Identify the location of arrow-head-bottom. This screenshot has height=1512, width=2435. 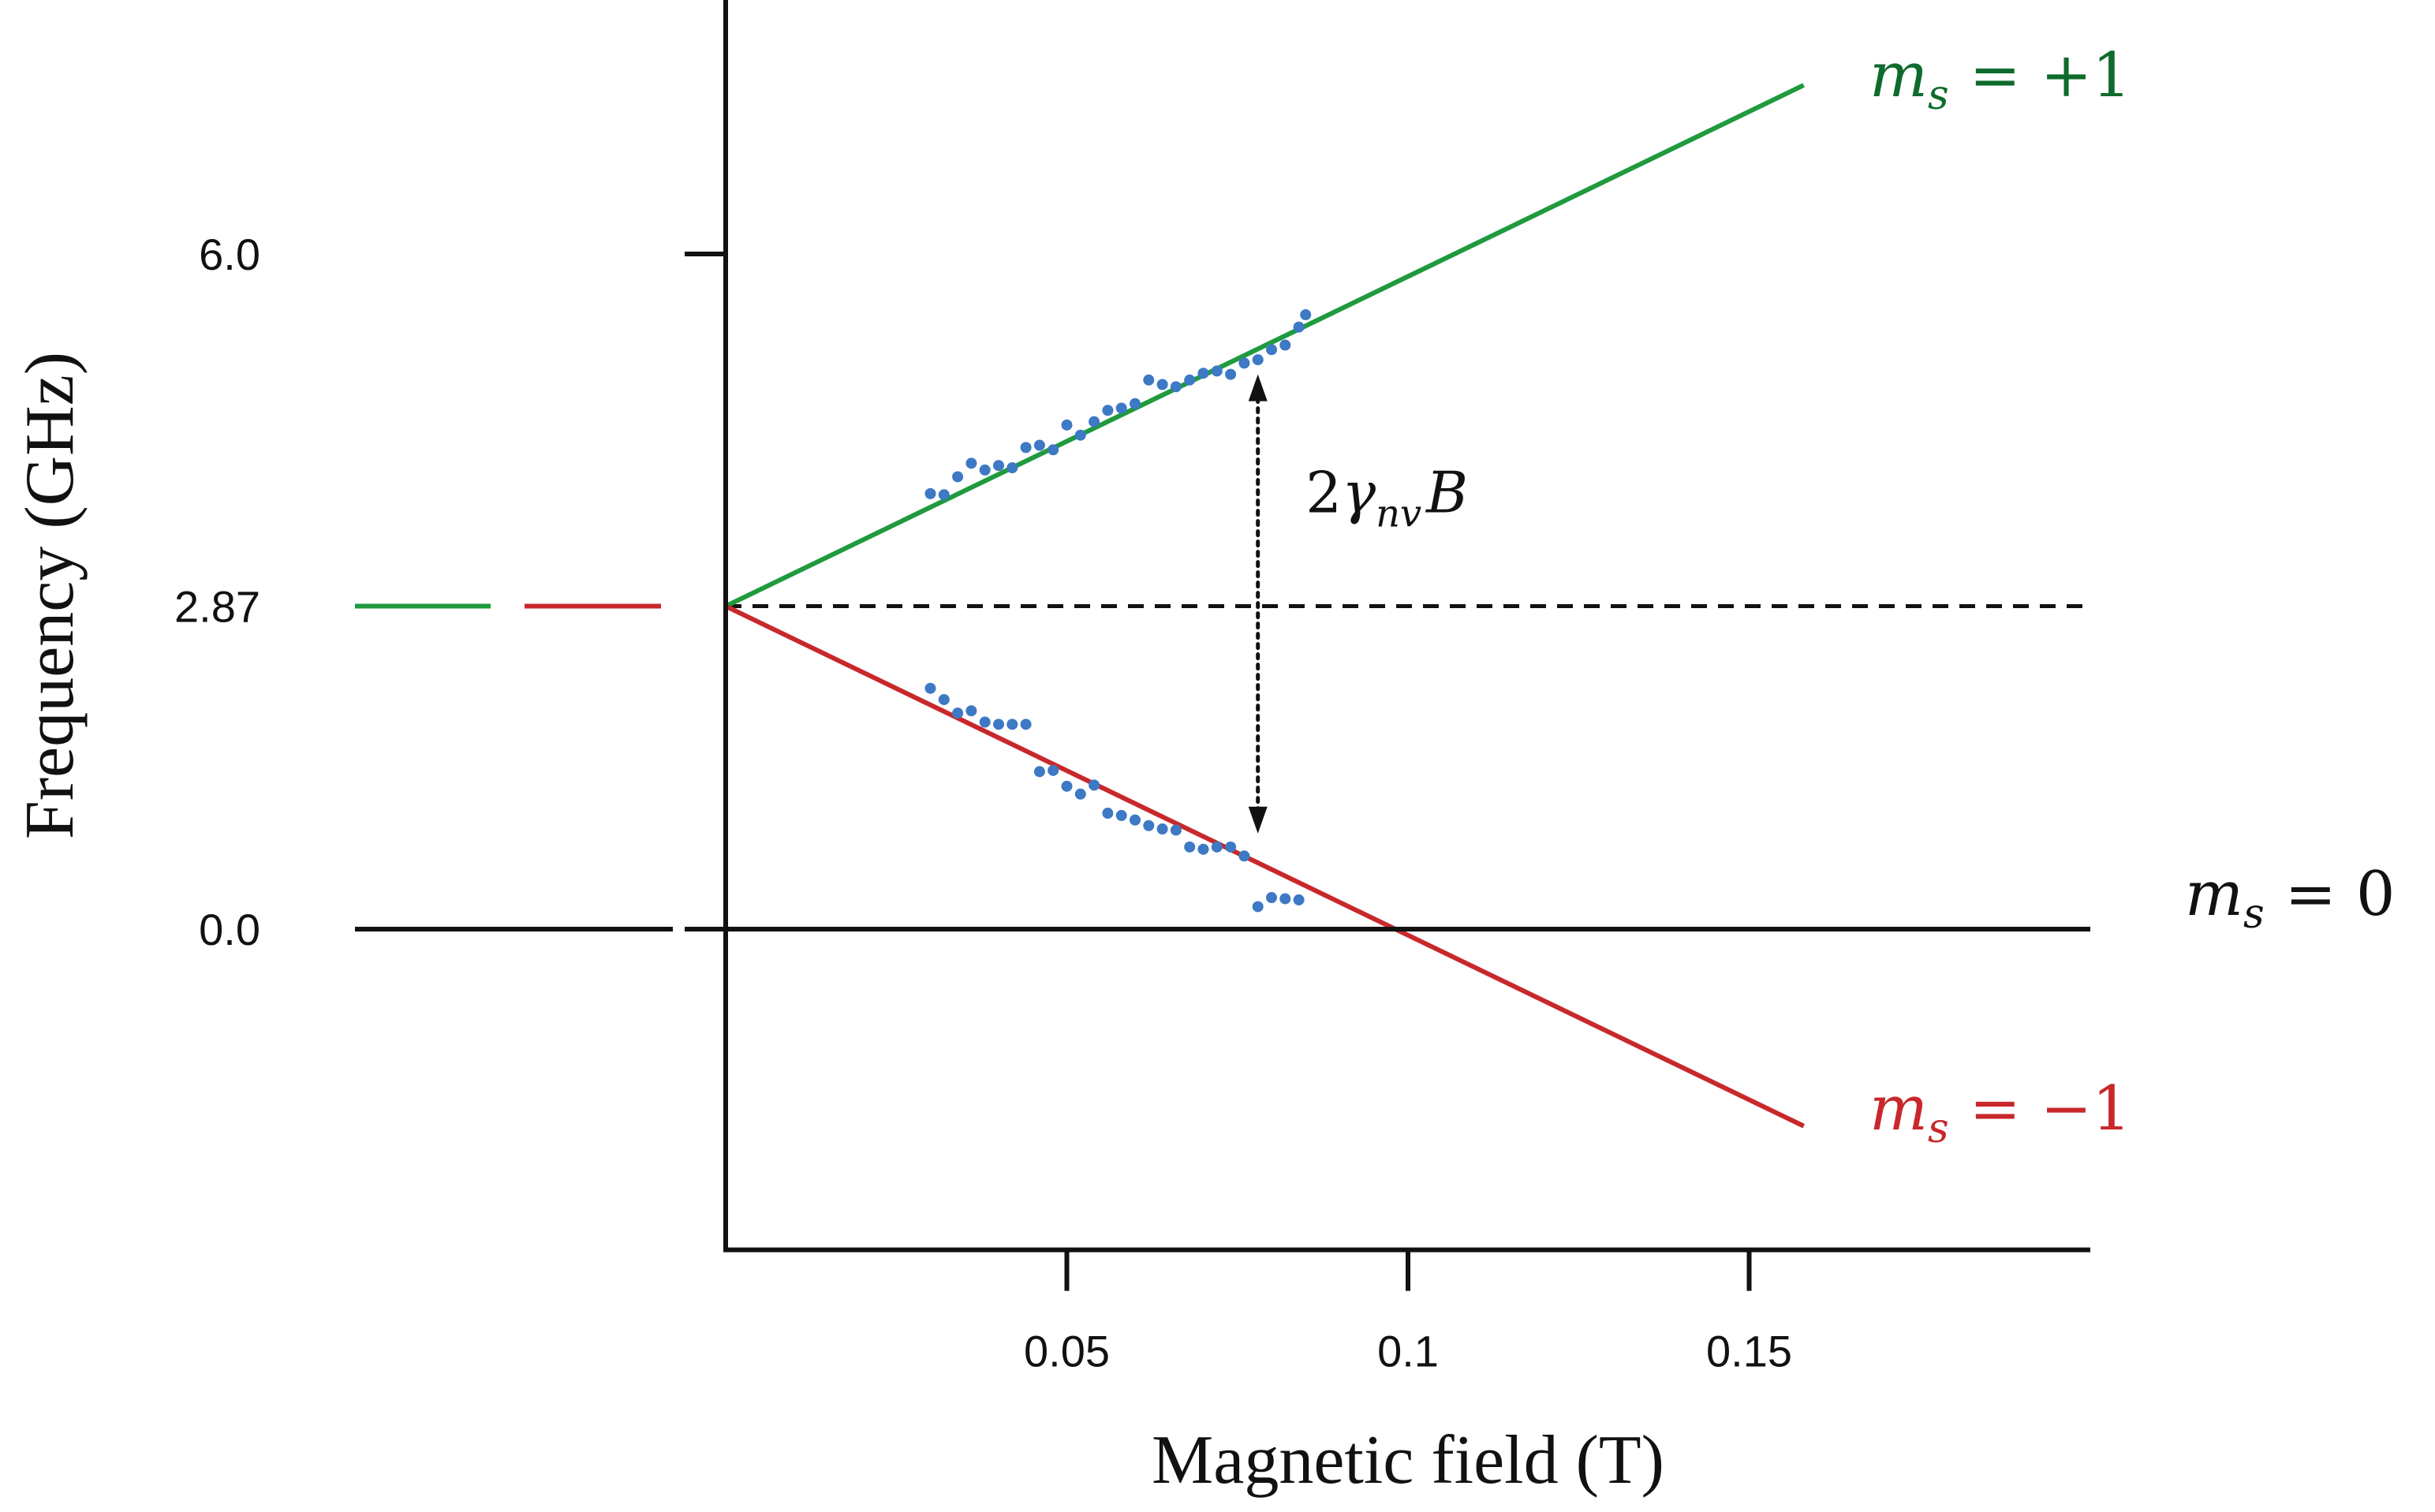
(1258, 820).